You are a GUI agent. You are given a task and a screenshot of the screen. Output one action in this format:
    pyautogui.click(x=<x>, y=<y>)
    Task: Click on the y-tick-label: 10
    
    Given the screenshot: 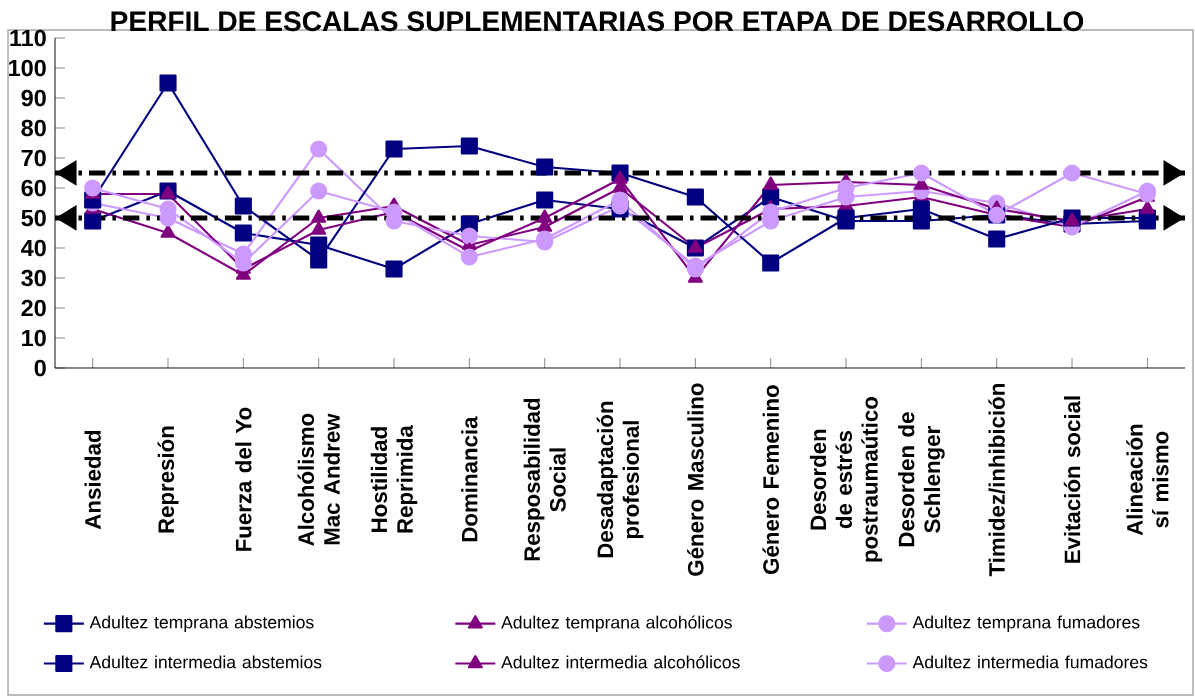 What is the action you would take?
    pyautogui.click(x=34, y=338)
    